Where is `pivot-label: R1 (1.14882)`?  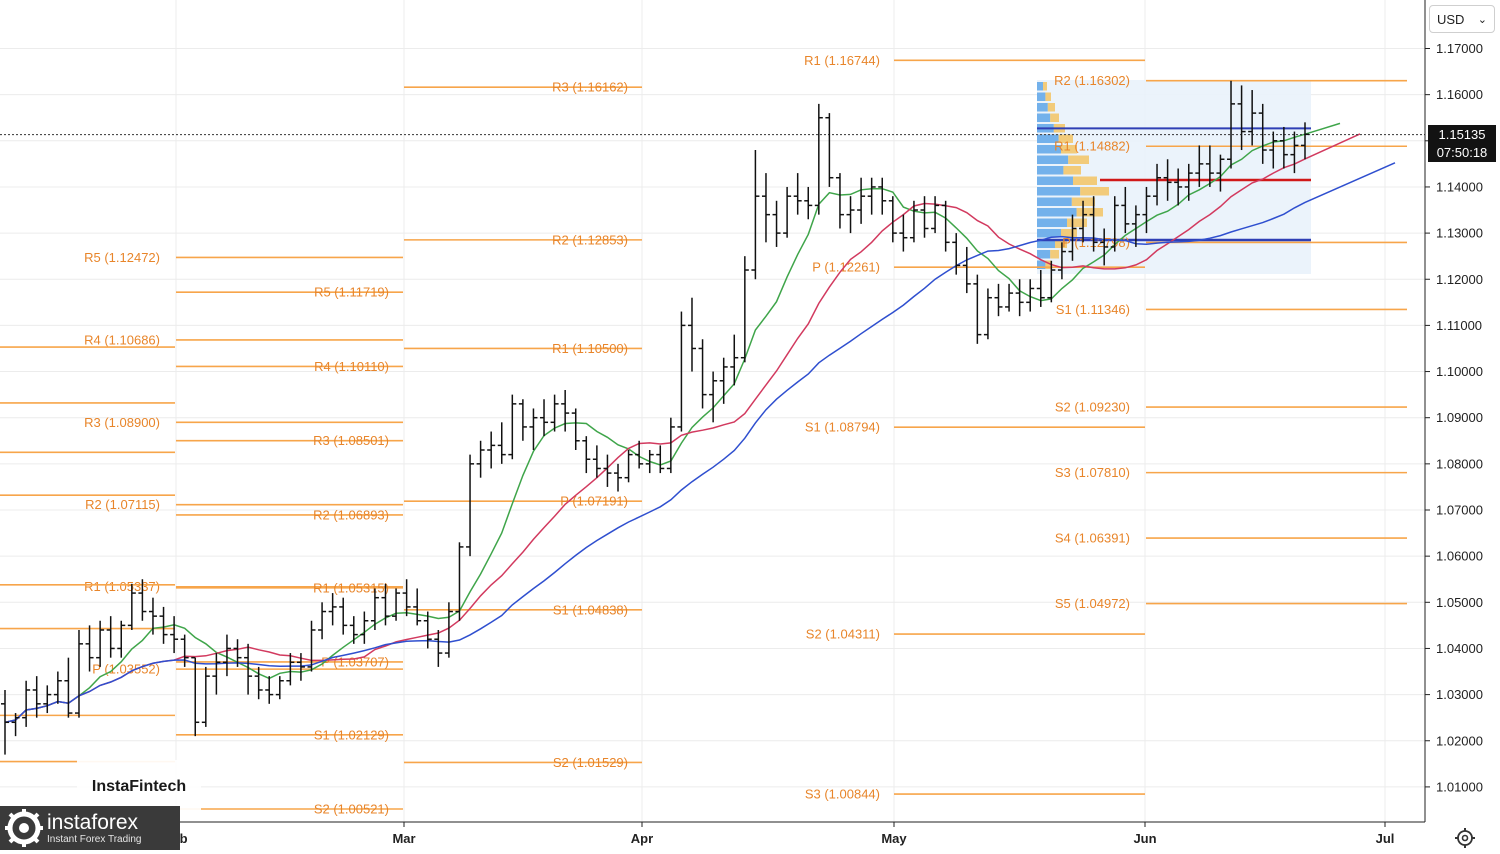 pivot-label: R1 (1.14882) is located at coordinates (1092, 146).